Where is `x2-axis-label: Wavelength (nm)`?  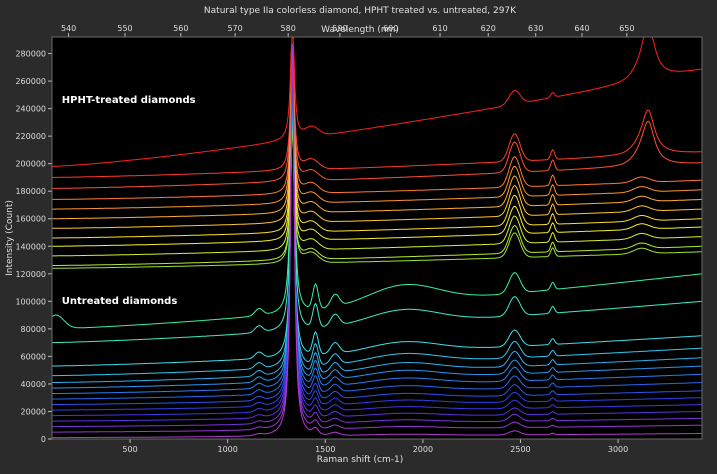
x2-axis-label: Wavelength (nm) is located at coordinates (360, 30).